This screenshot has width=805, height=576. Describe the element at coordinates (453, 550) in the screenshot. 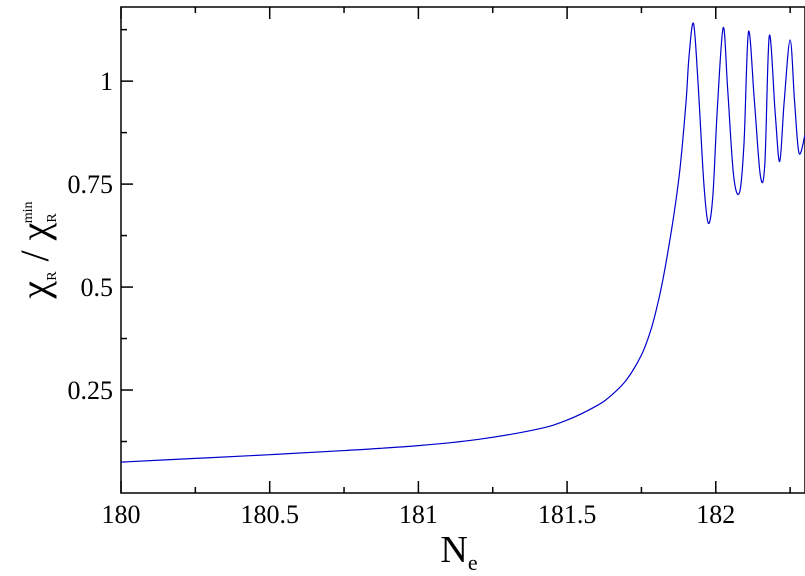

I see `x-axis-label-main: N` at that location.